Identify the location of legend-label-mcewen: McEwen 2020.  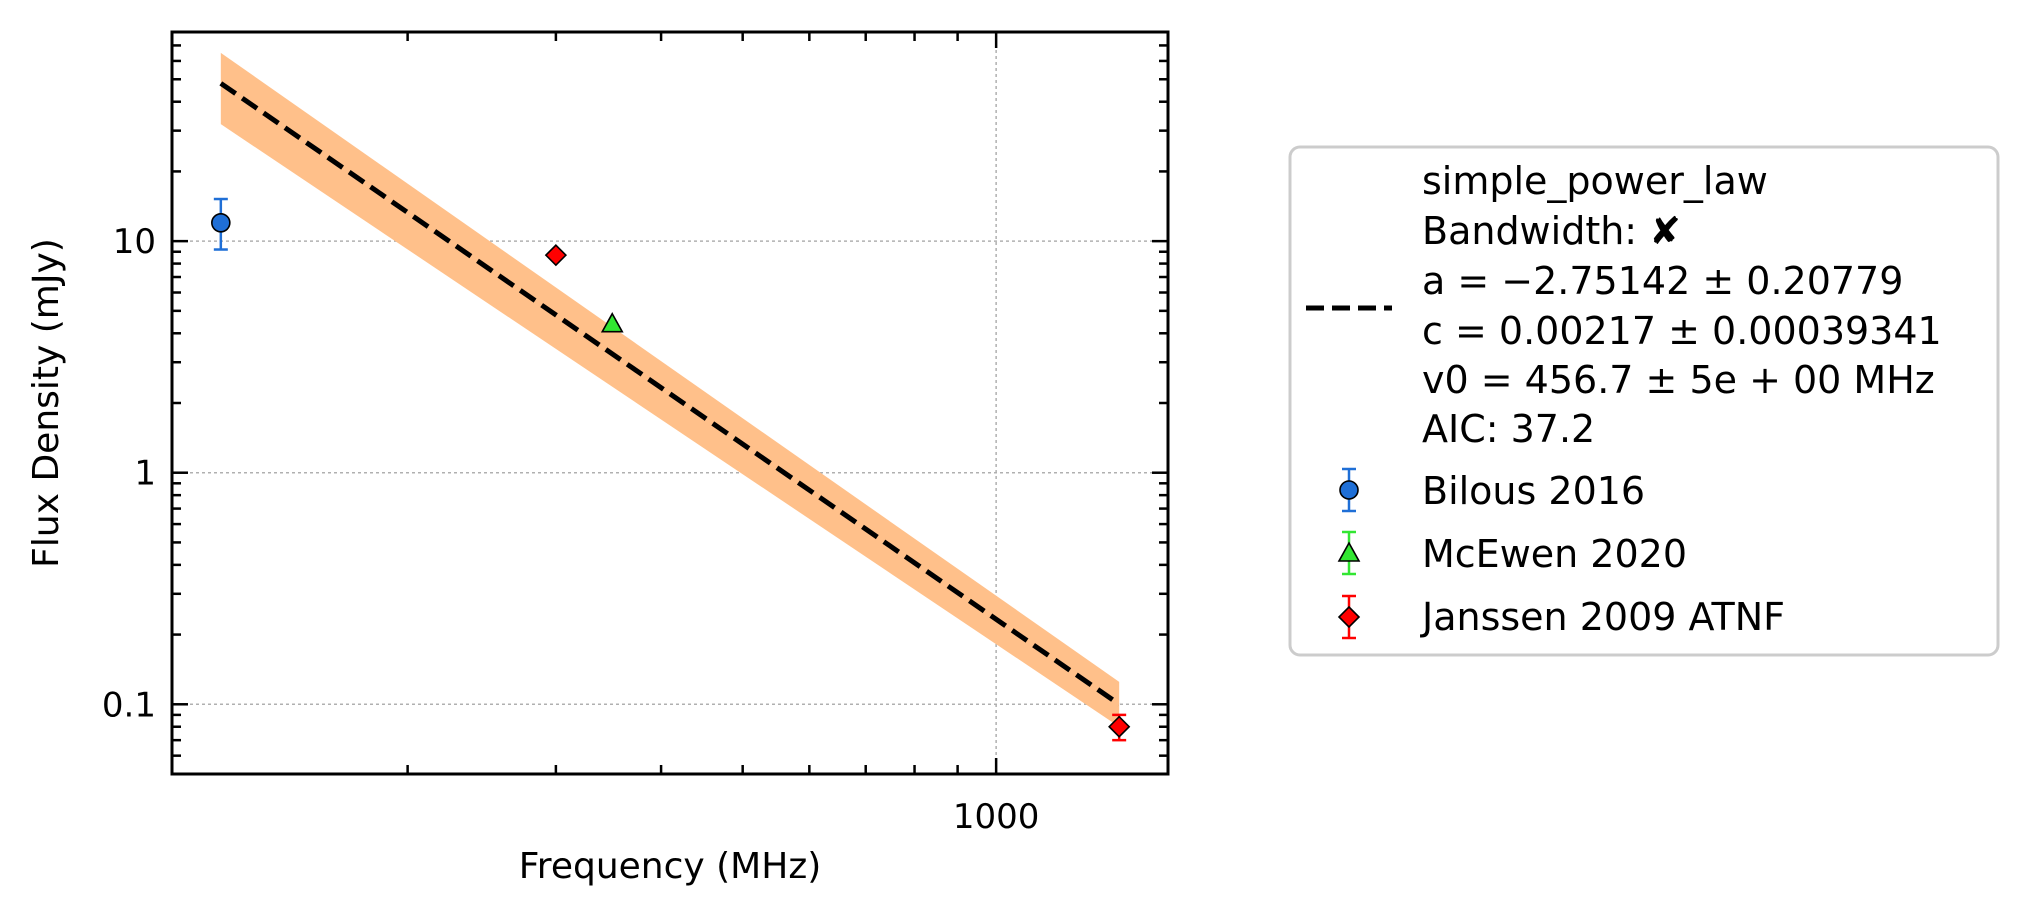
(1554, 554).